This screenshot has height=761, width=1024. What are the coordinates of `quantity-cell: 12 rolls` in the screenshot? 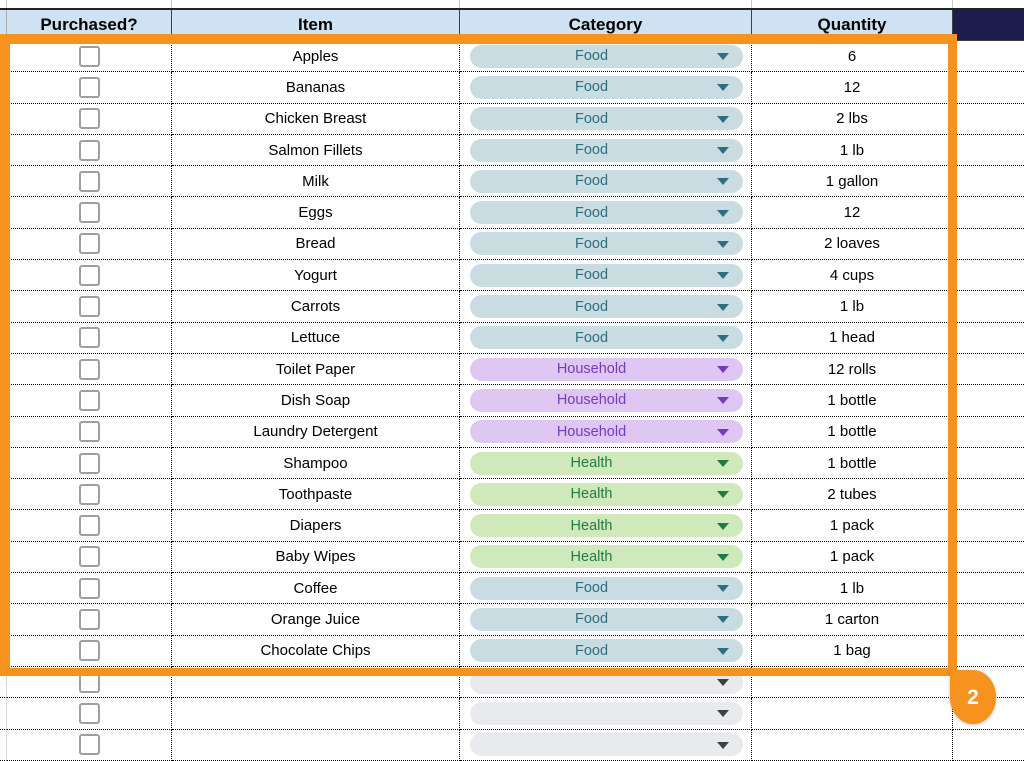 It's located at (852, 369).